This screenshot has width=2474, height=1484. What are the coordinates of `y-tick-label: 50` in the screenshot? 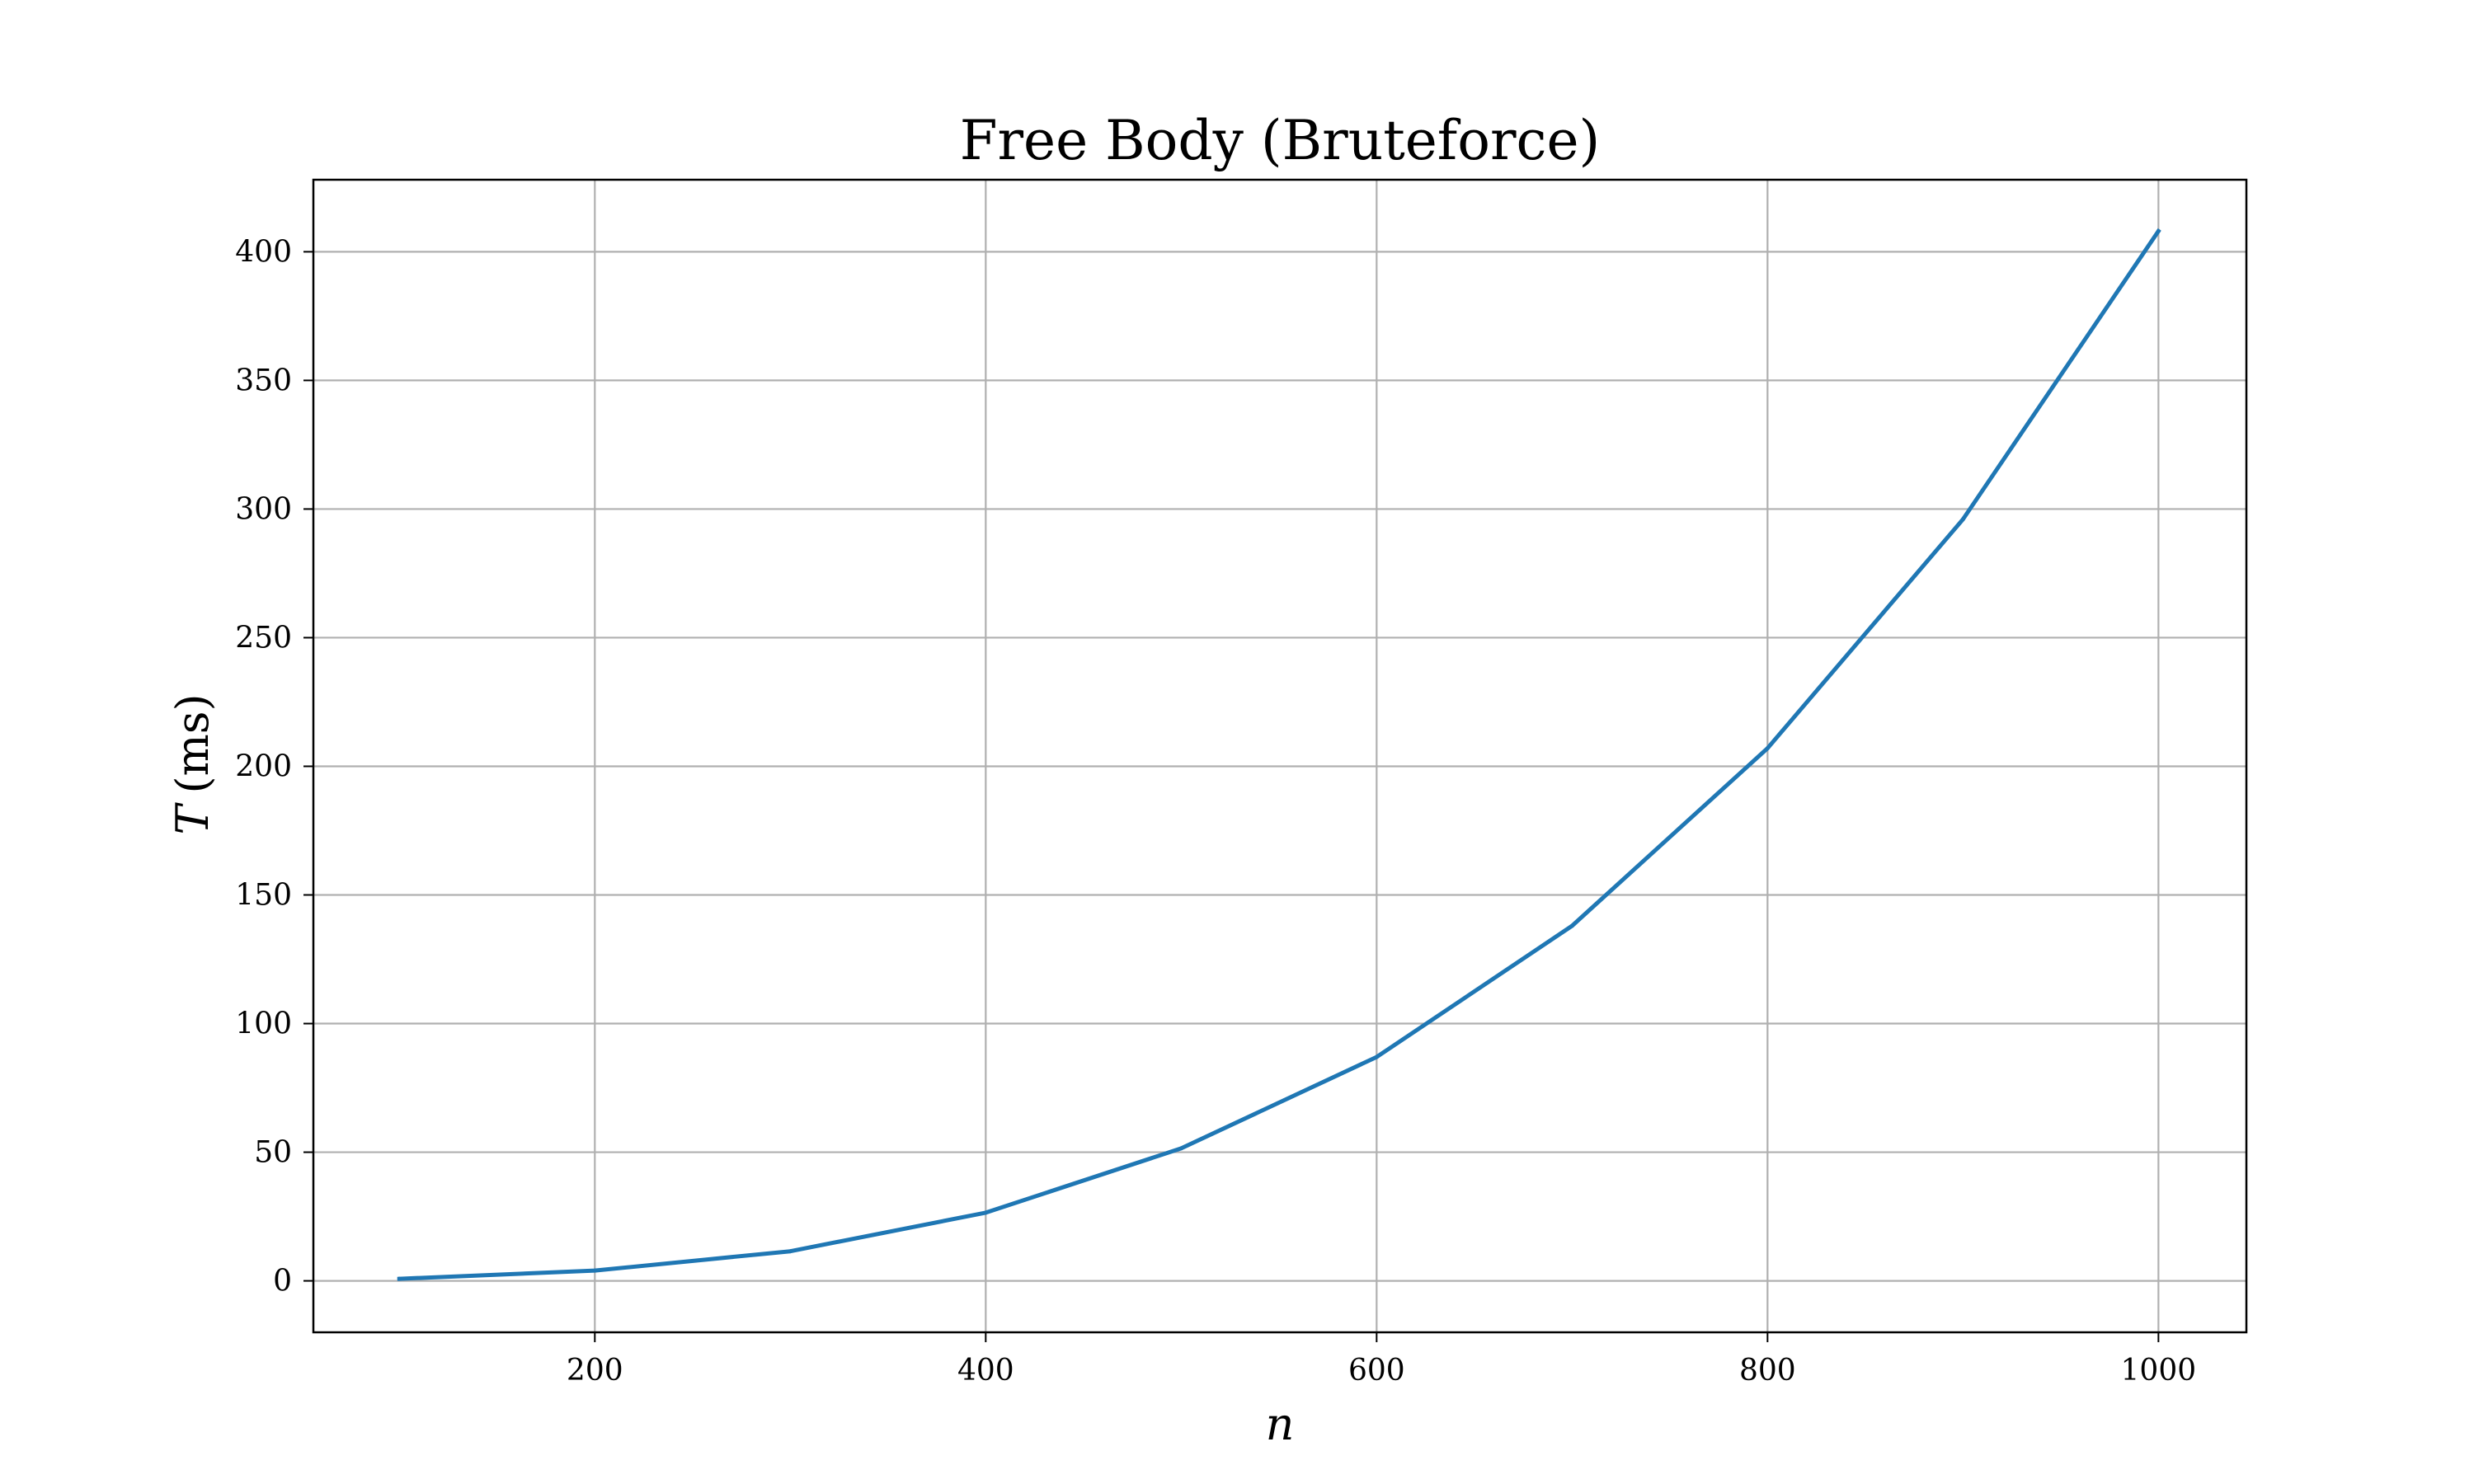 It's located at (273, 1153).